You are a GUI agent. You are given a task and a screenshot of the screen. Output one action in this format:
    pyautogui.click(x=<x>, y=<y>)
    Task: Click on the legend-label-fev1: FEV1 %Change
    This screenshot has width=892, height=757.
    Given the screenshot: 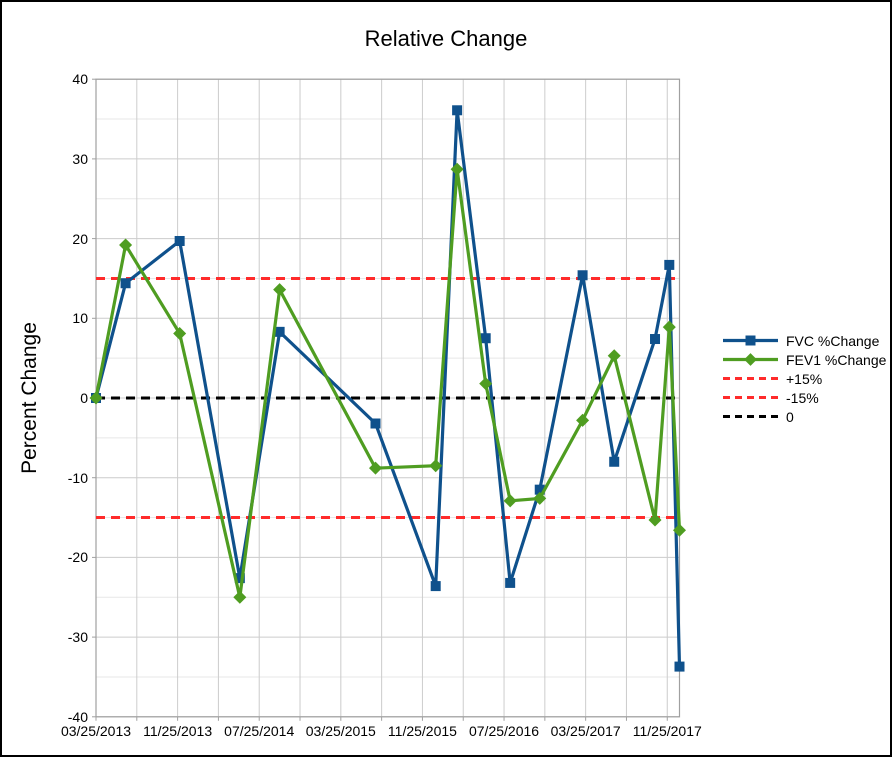 What is the action you would take?
    pyautogui.click(x=836, y=359)
    